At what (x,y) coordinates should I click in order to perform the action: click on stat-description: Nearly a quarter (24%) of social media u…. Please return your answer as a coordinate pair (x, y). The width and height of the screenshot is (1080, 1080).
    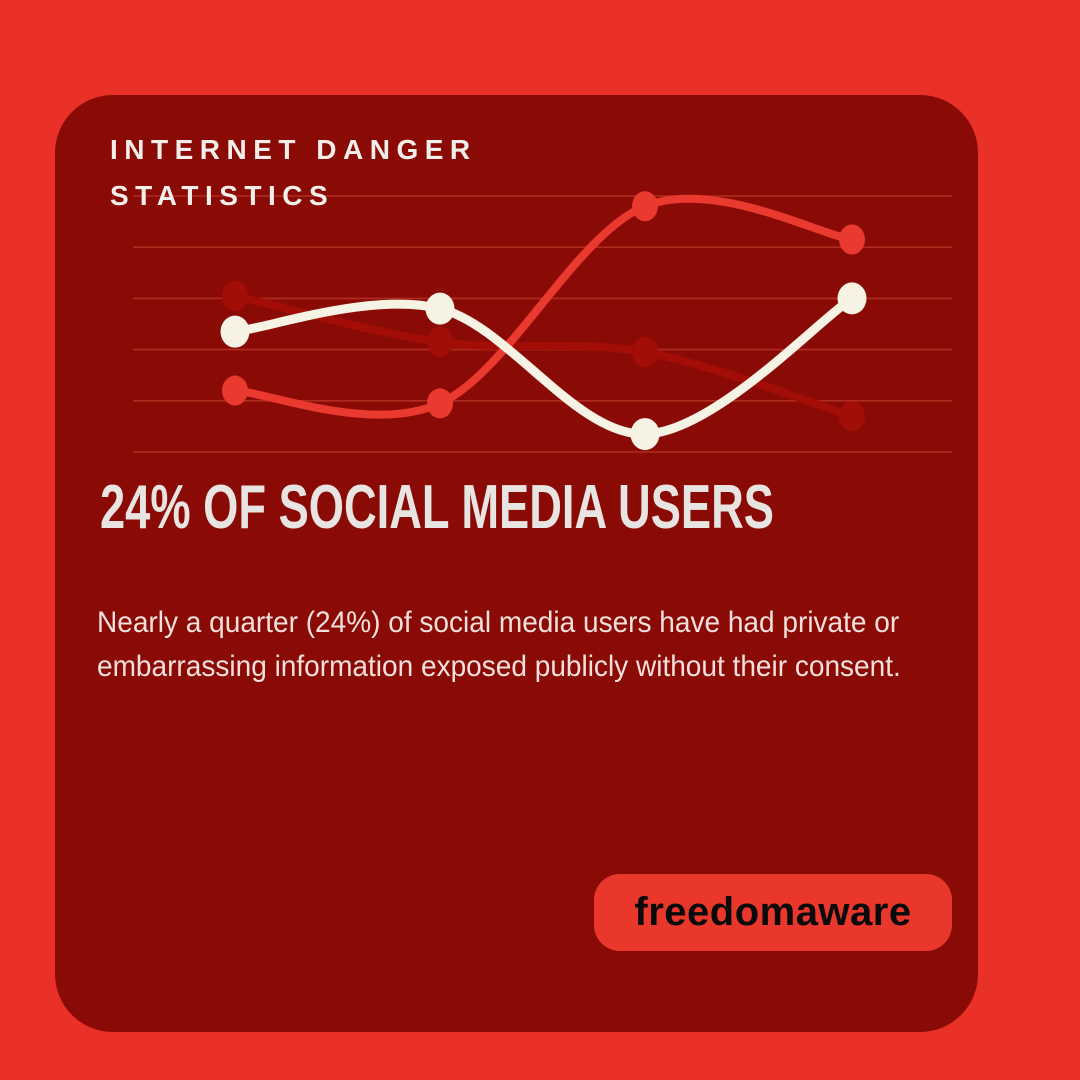
    Looking at the image, I should click on (499, 644).